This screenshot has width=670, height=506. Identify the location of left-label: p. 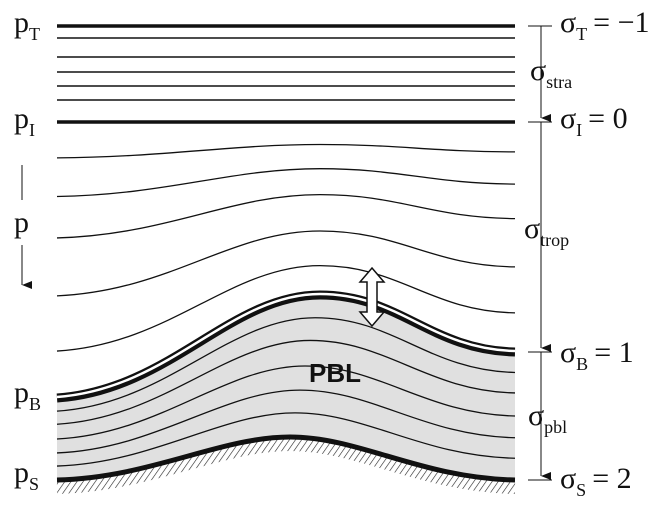
(21, 222).